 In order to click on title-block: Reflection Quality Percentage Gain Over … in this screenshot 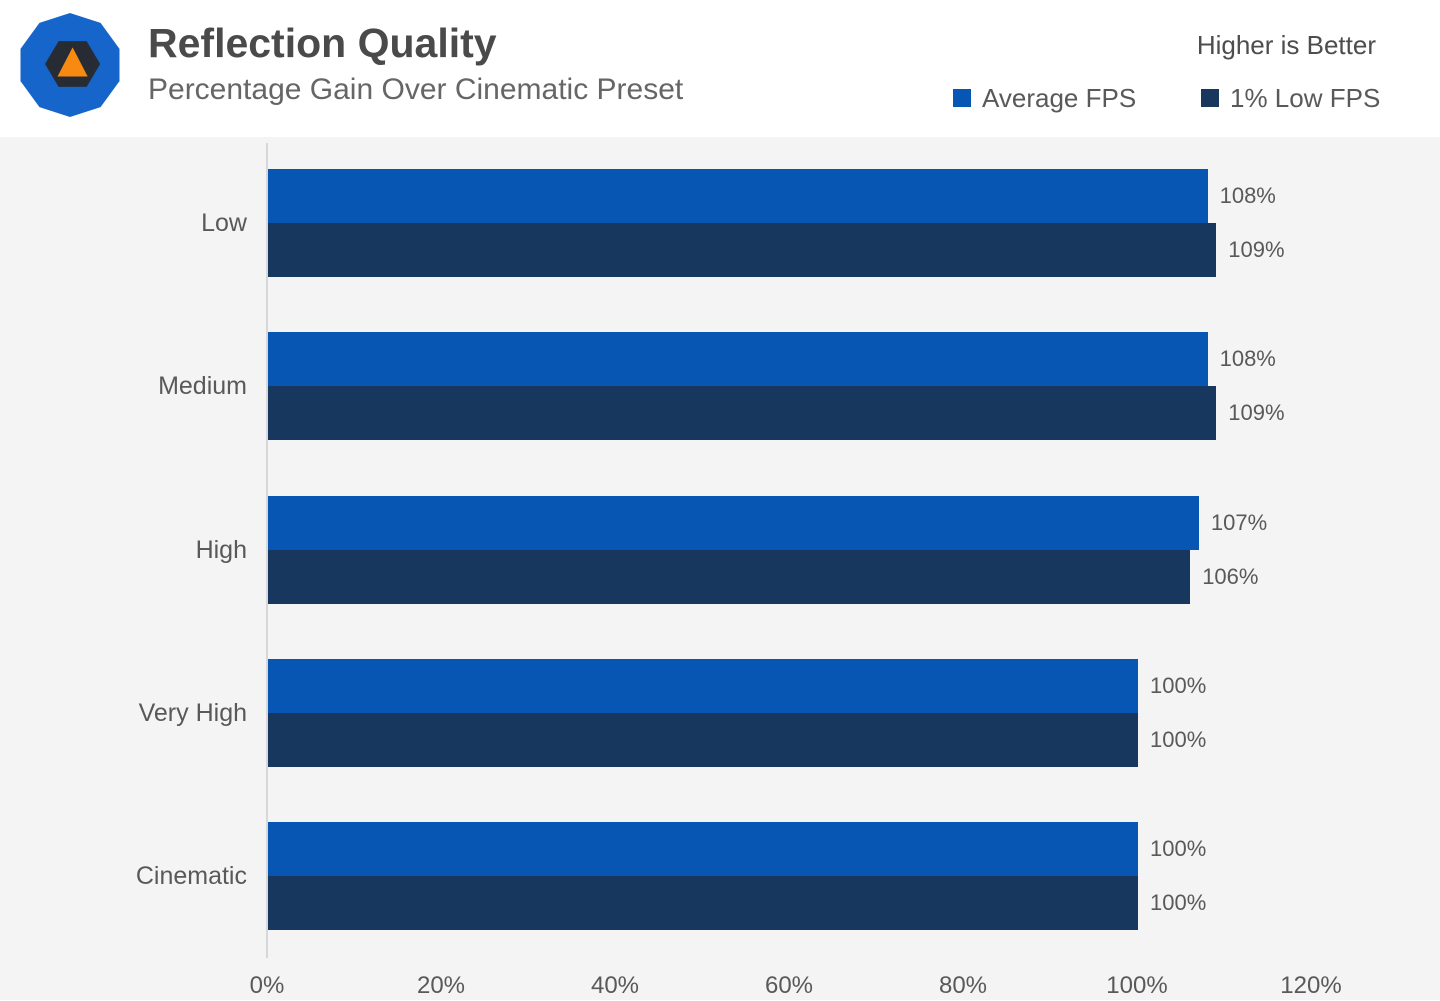, I will do `click(415, 64)`.